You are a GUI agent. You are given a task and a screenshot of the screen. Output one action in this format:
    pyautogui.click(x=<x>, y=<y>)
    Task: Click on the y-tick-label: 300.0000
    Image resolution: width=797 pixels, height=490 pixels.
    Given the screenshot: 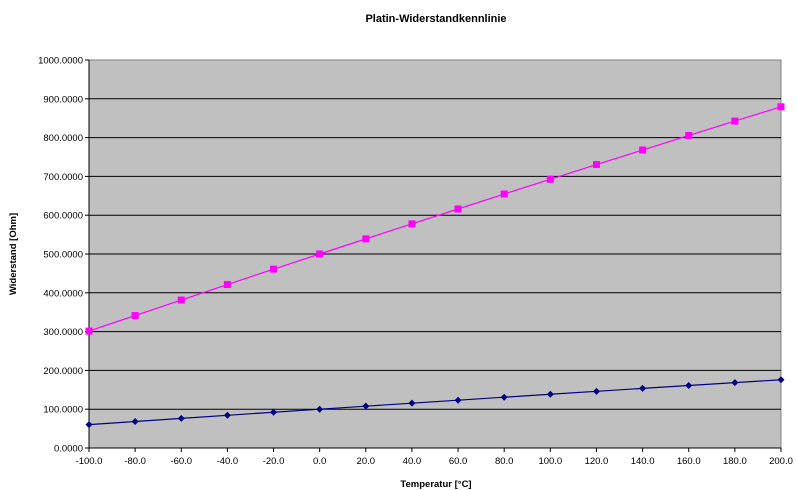 What is the action you would take?
    pyautogui.click(x=63, y=332)
    